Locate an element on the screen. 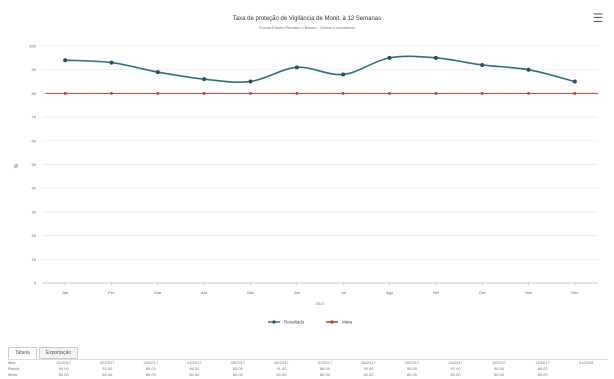 This screenshot has height=379, width=614. y-tick-label: 40 is located at coordinates (34, 188).